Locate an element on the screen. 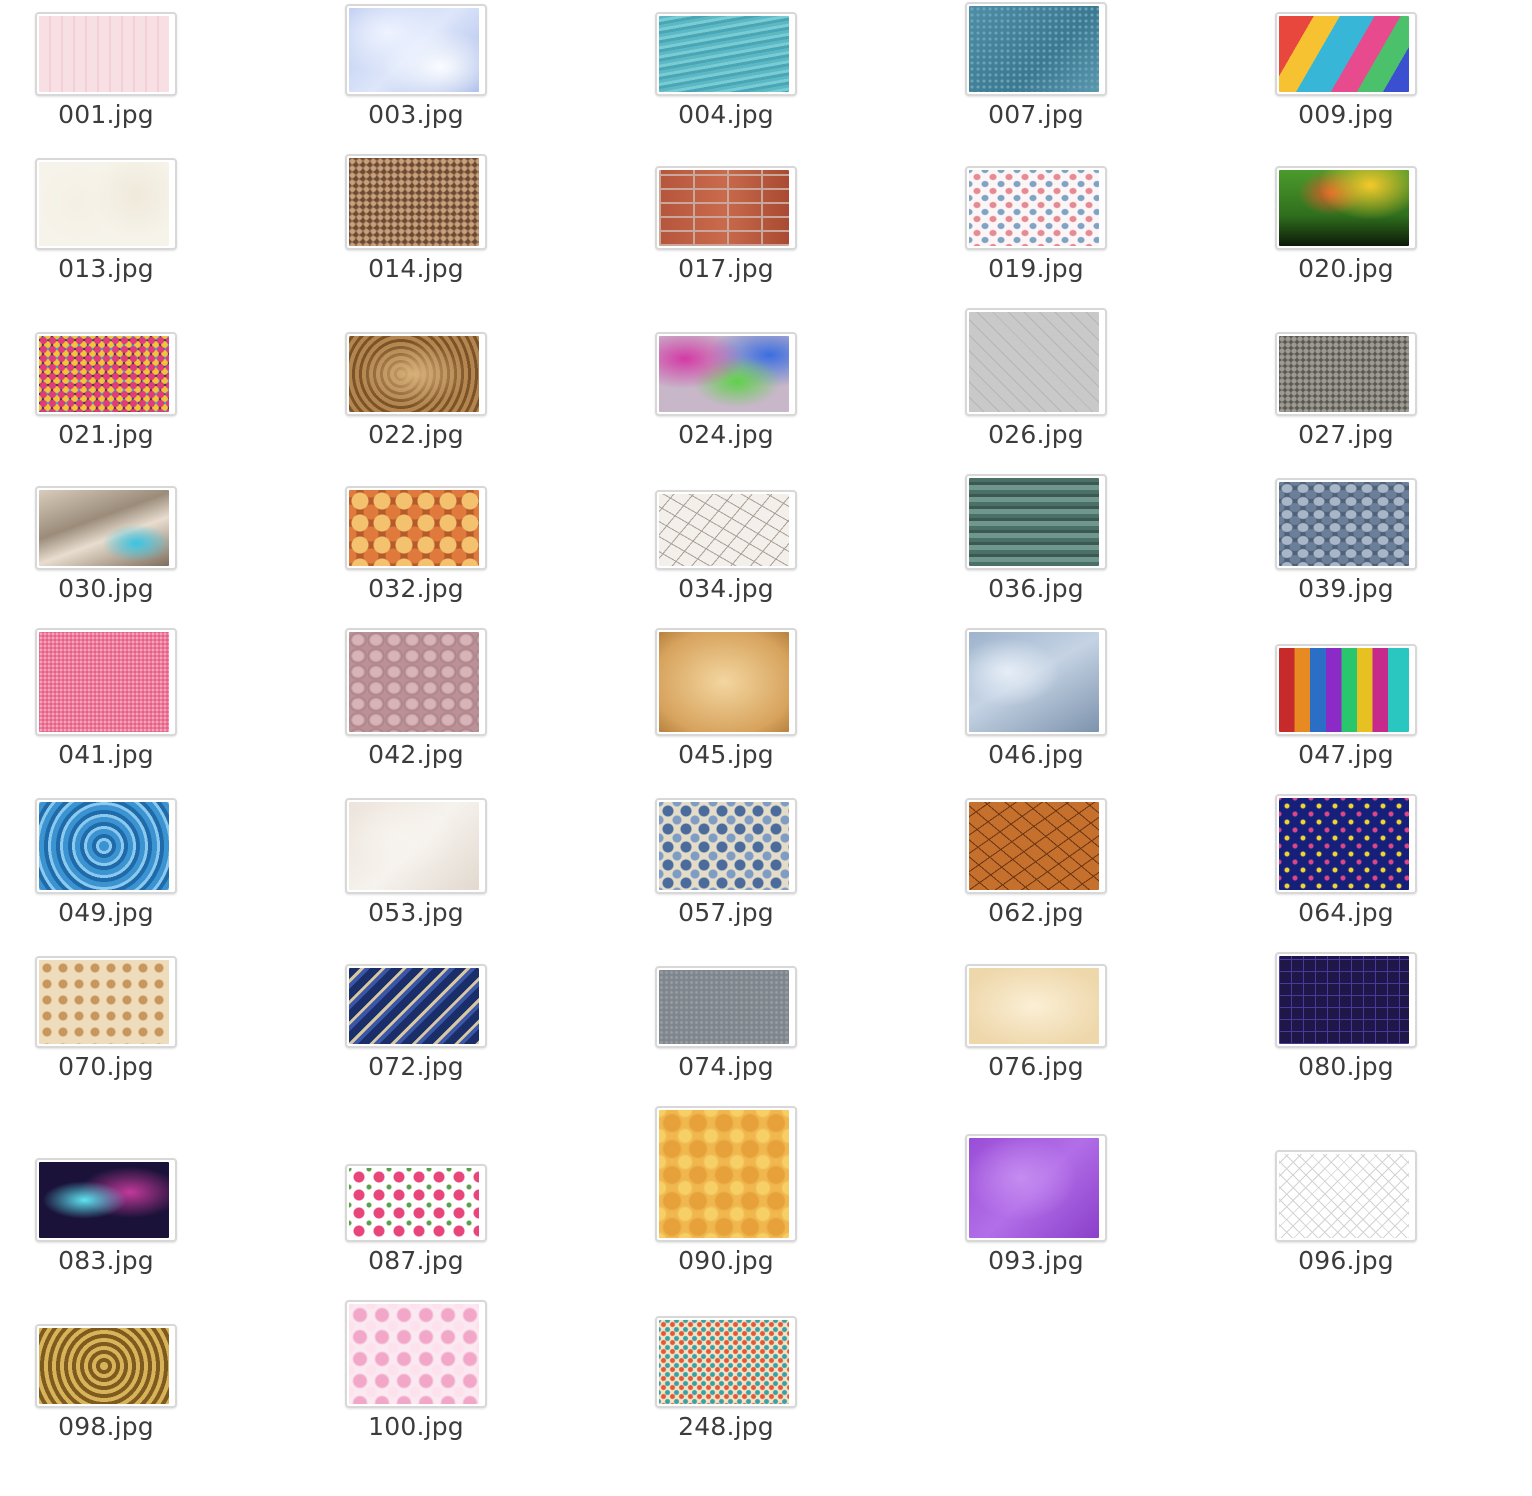  file-item: 072.jpg is located at coordinates (416, 1022).